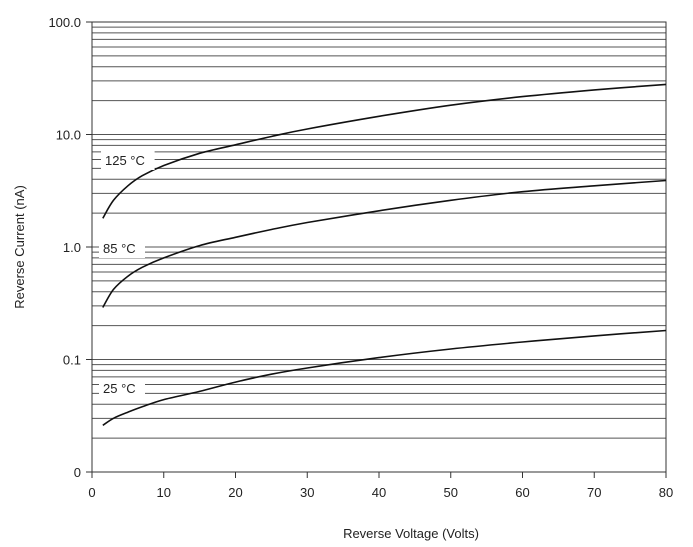 The image size is (693, 547). Describe the element at coordinates (666, 492) in the screenshot. I see `x-tick-label: 80` at that location.